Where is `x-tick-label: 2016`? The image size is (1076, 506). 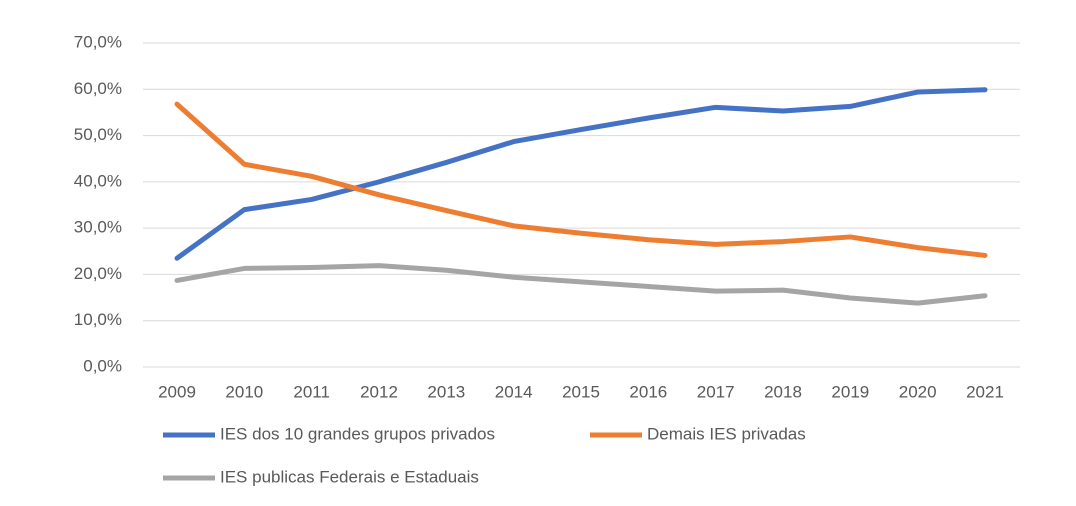
x-tick-label: 2016 is located at coordinates (648, 391).